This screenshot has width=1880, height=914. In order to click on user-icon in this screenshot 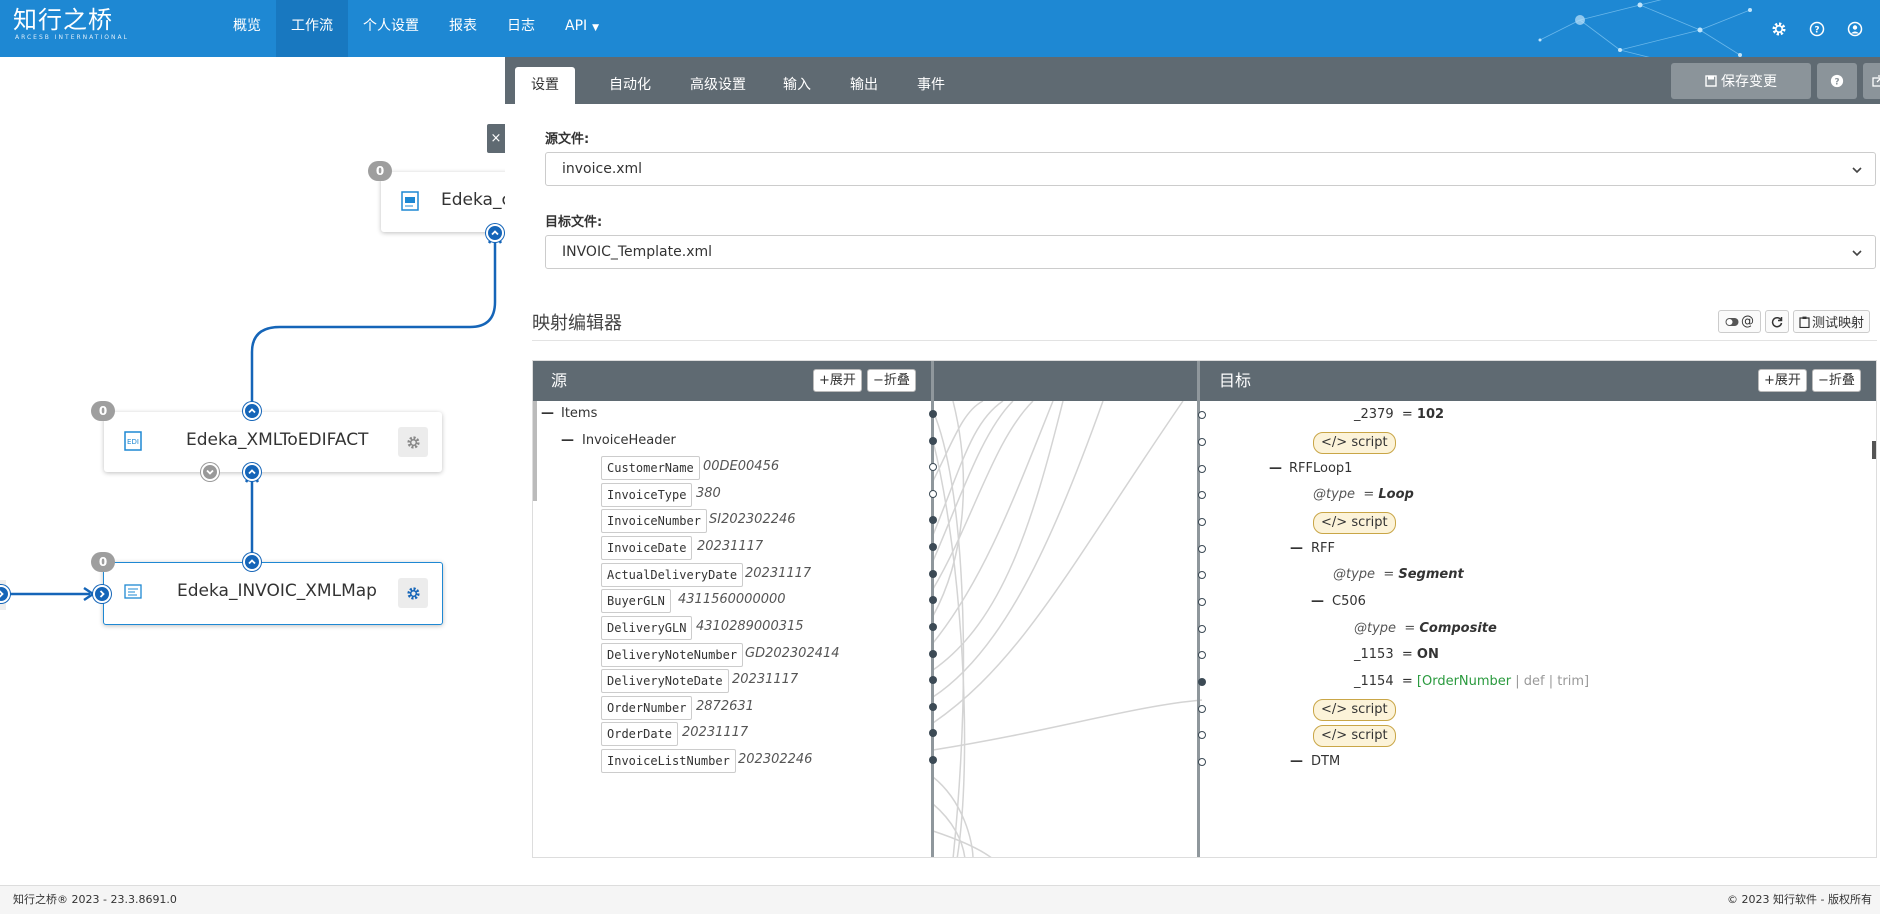, I will do `click(1855, 29)`.